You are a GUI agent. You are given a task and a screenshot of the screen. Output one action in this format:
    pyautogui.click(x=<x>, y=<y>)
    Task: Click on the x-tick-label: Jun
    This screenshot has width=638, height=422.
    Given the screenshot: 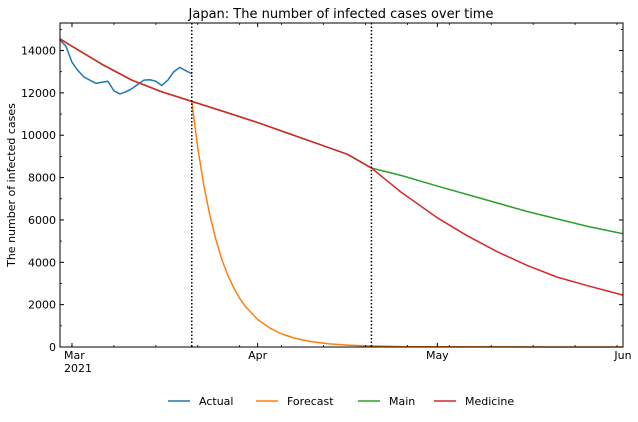 What is the action you would take?
    pyautogui.click(x=622, y=355)
    